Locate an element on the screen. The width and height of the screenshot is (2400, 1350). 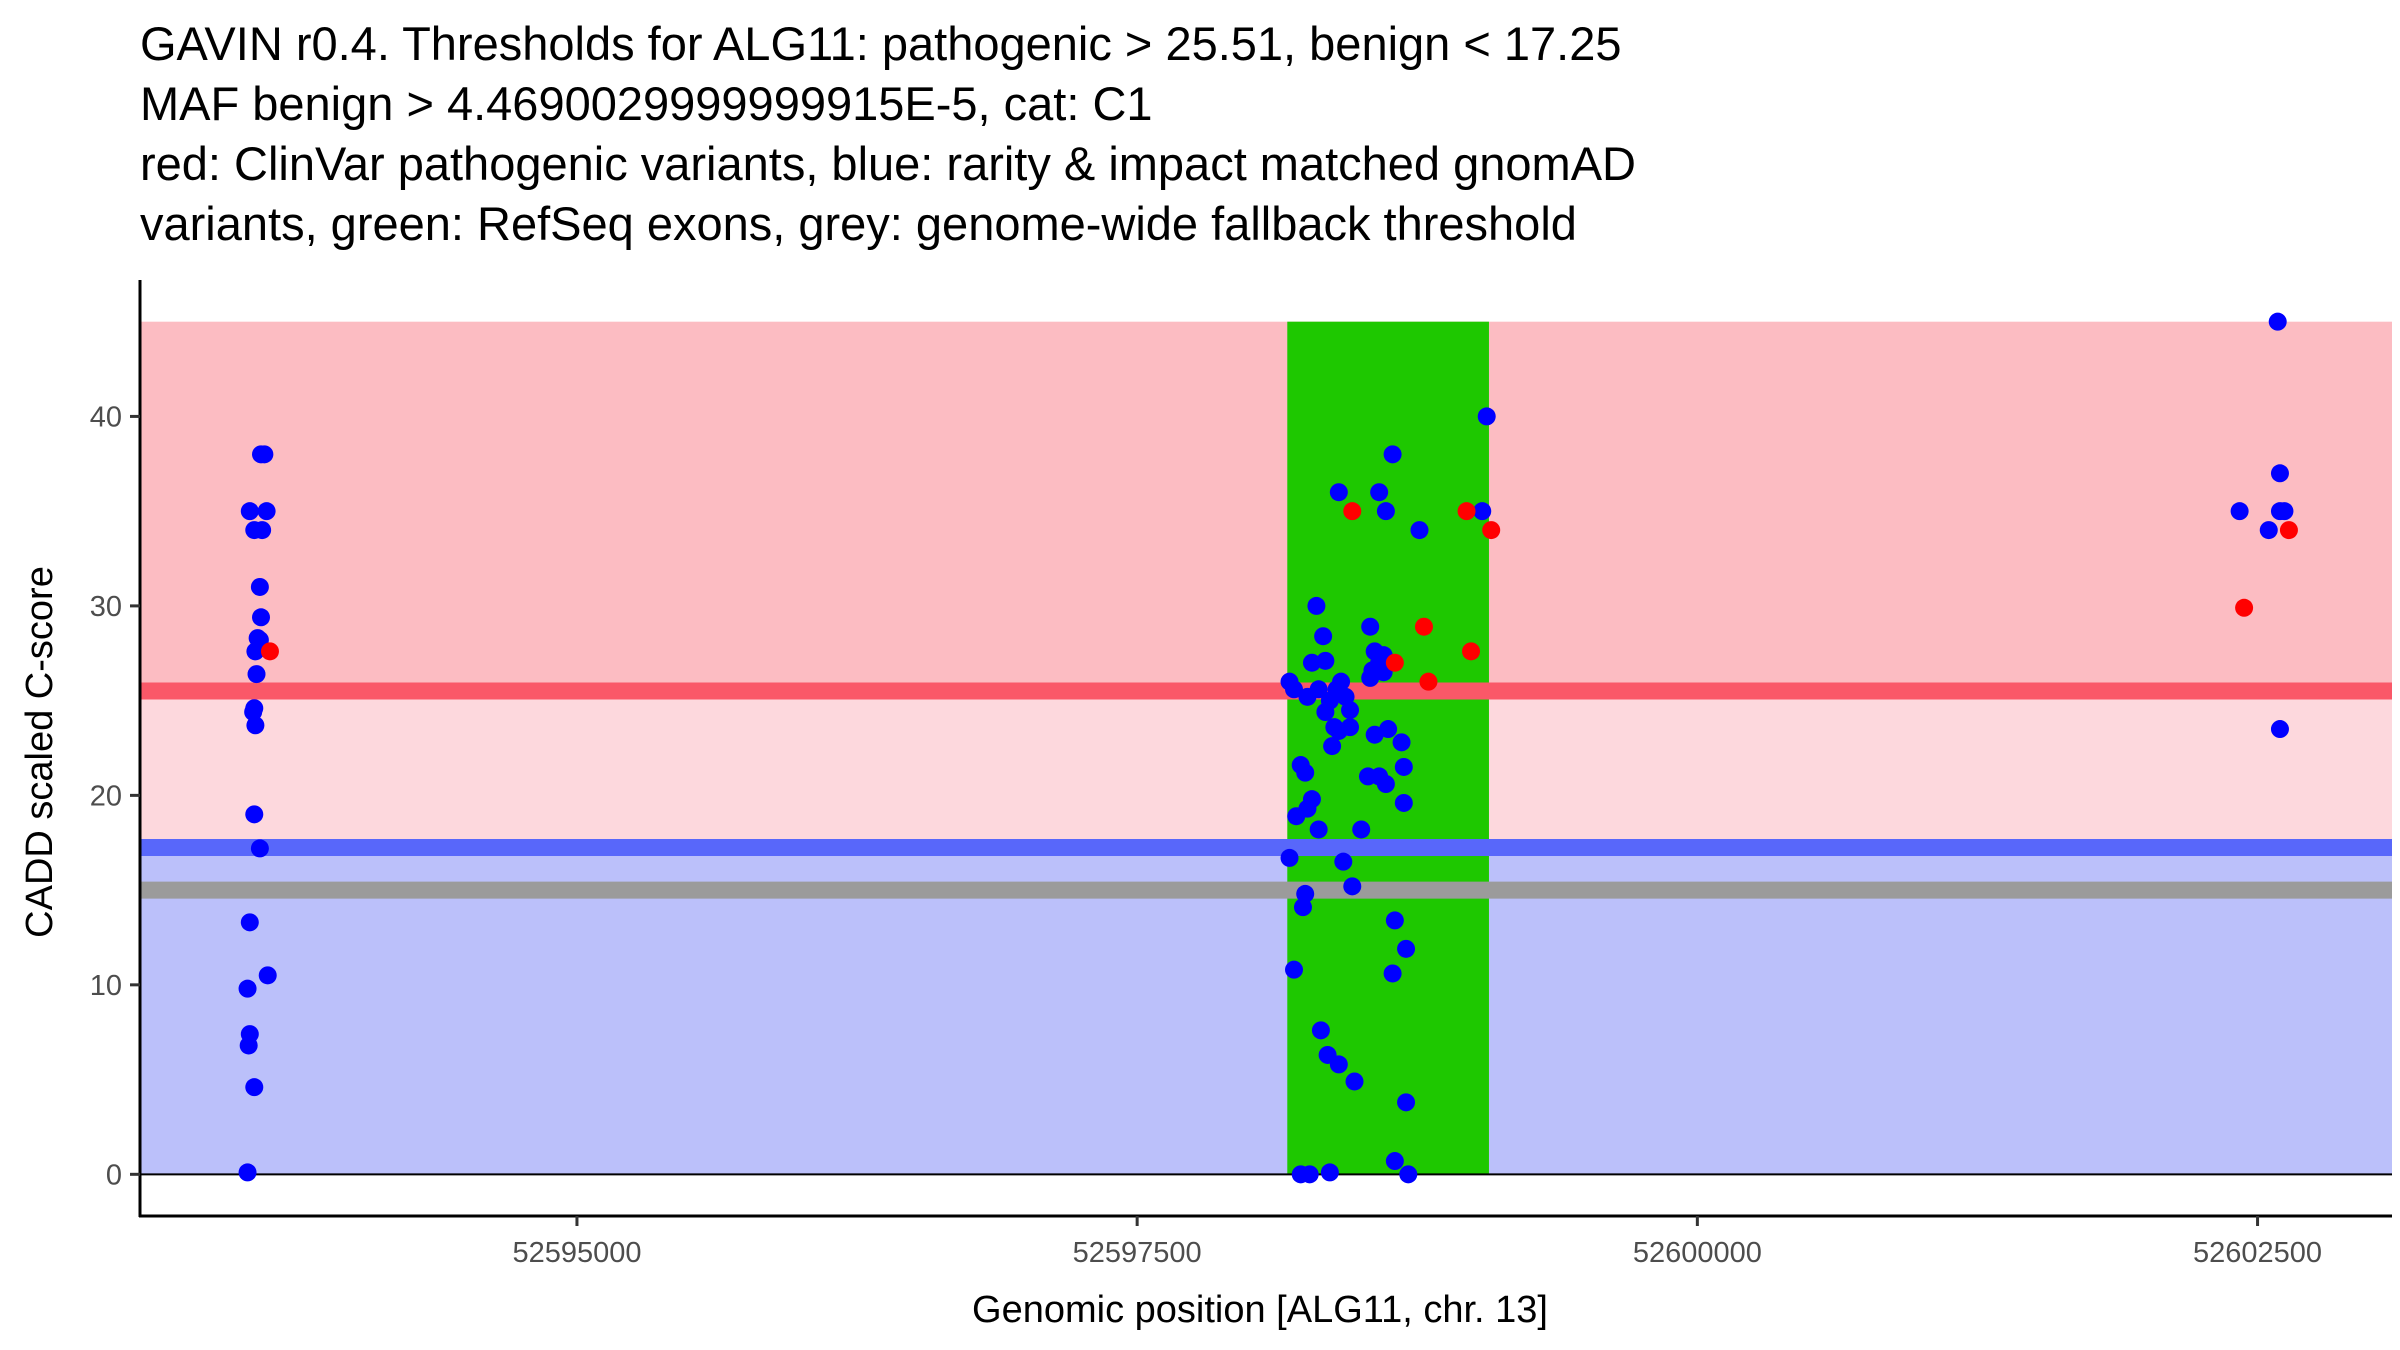
x-axis-title: Genomic position [ALG11, chr. 13] is located at coordinates (1260, 1310).